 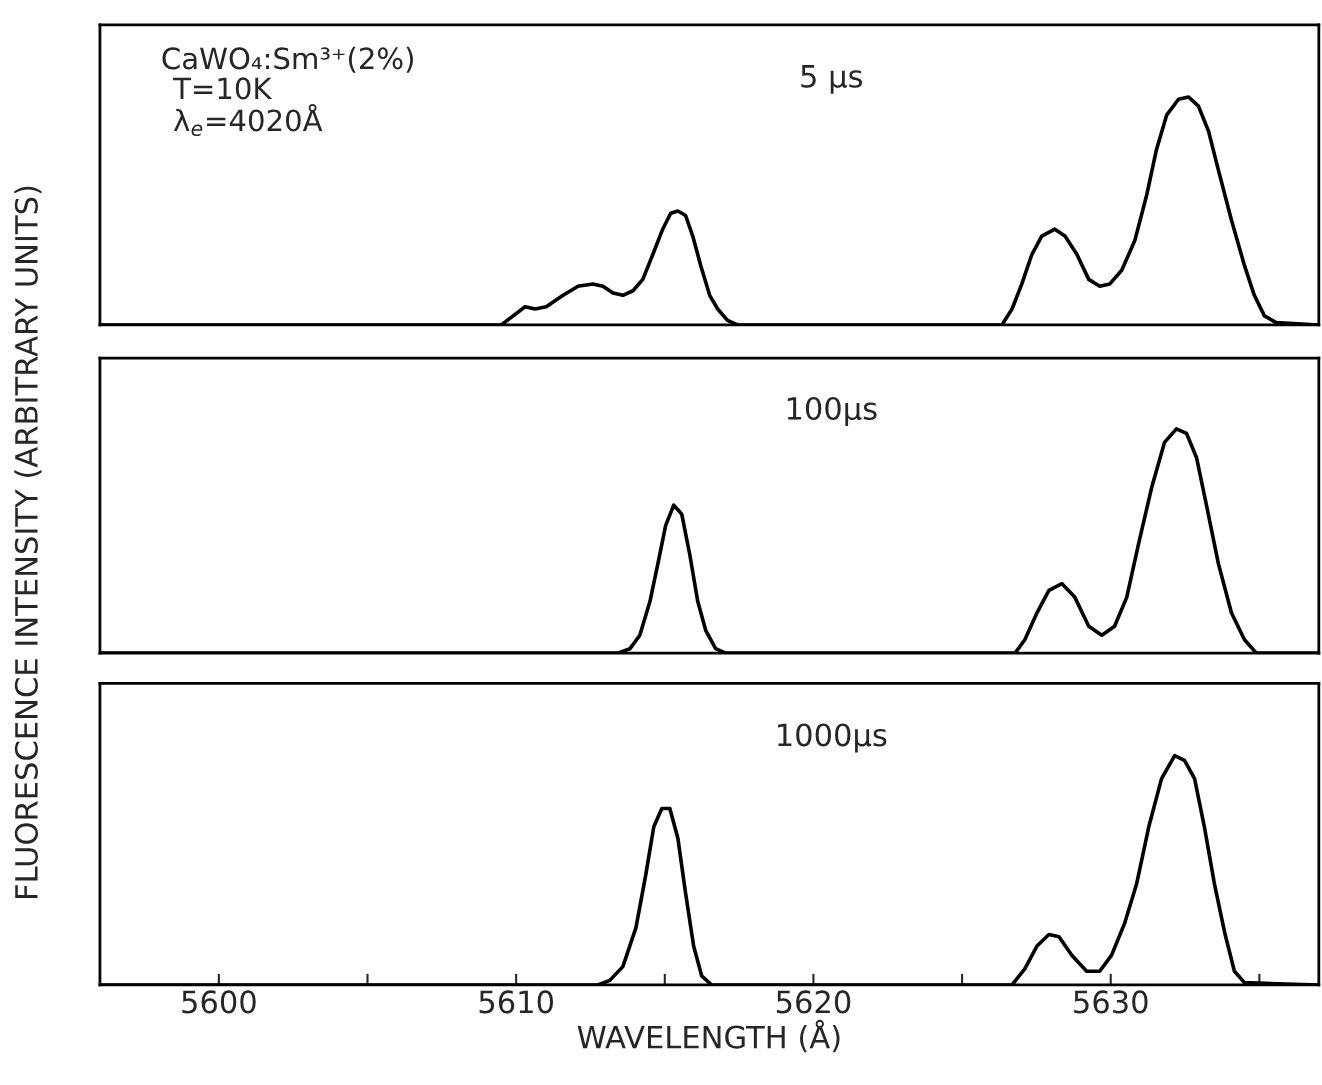 What do you see at coordinates (516, 1002) in the screenshot?
I see `x-tick-label: 5610` at bounding box center [516, 1002].